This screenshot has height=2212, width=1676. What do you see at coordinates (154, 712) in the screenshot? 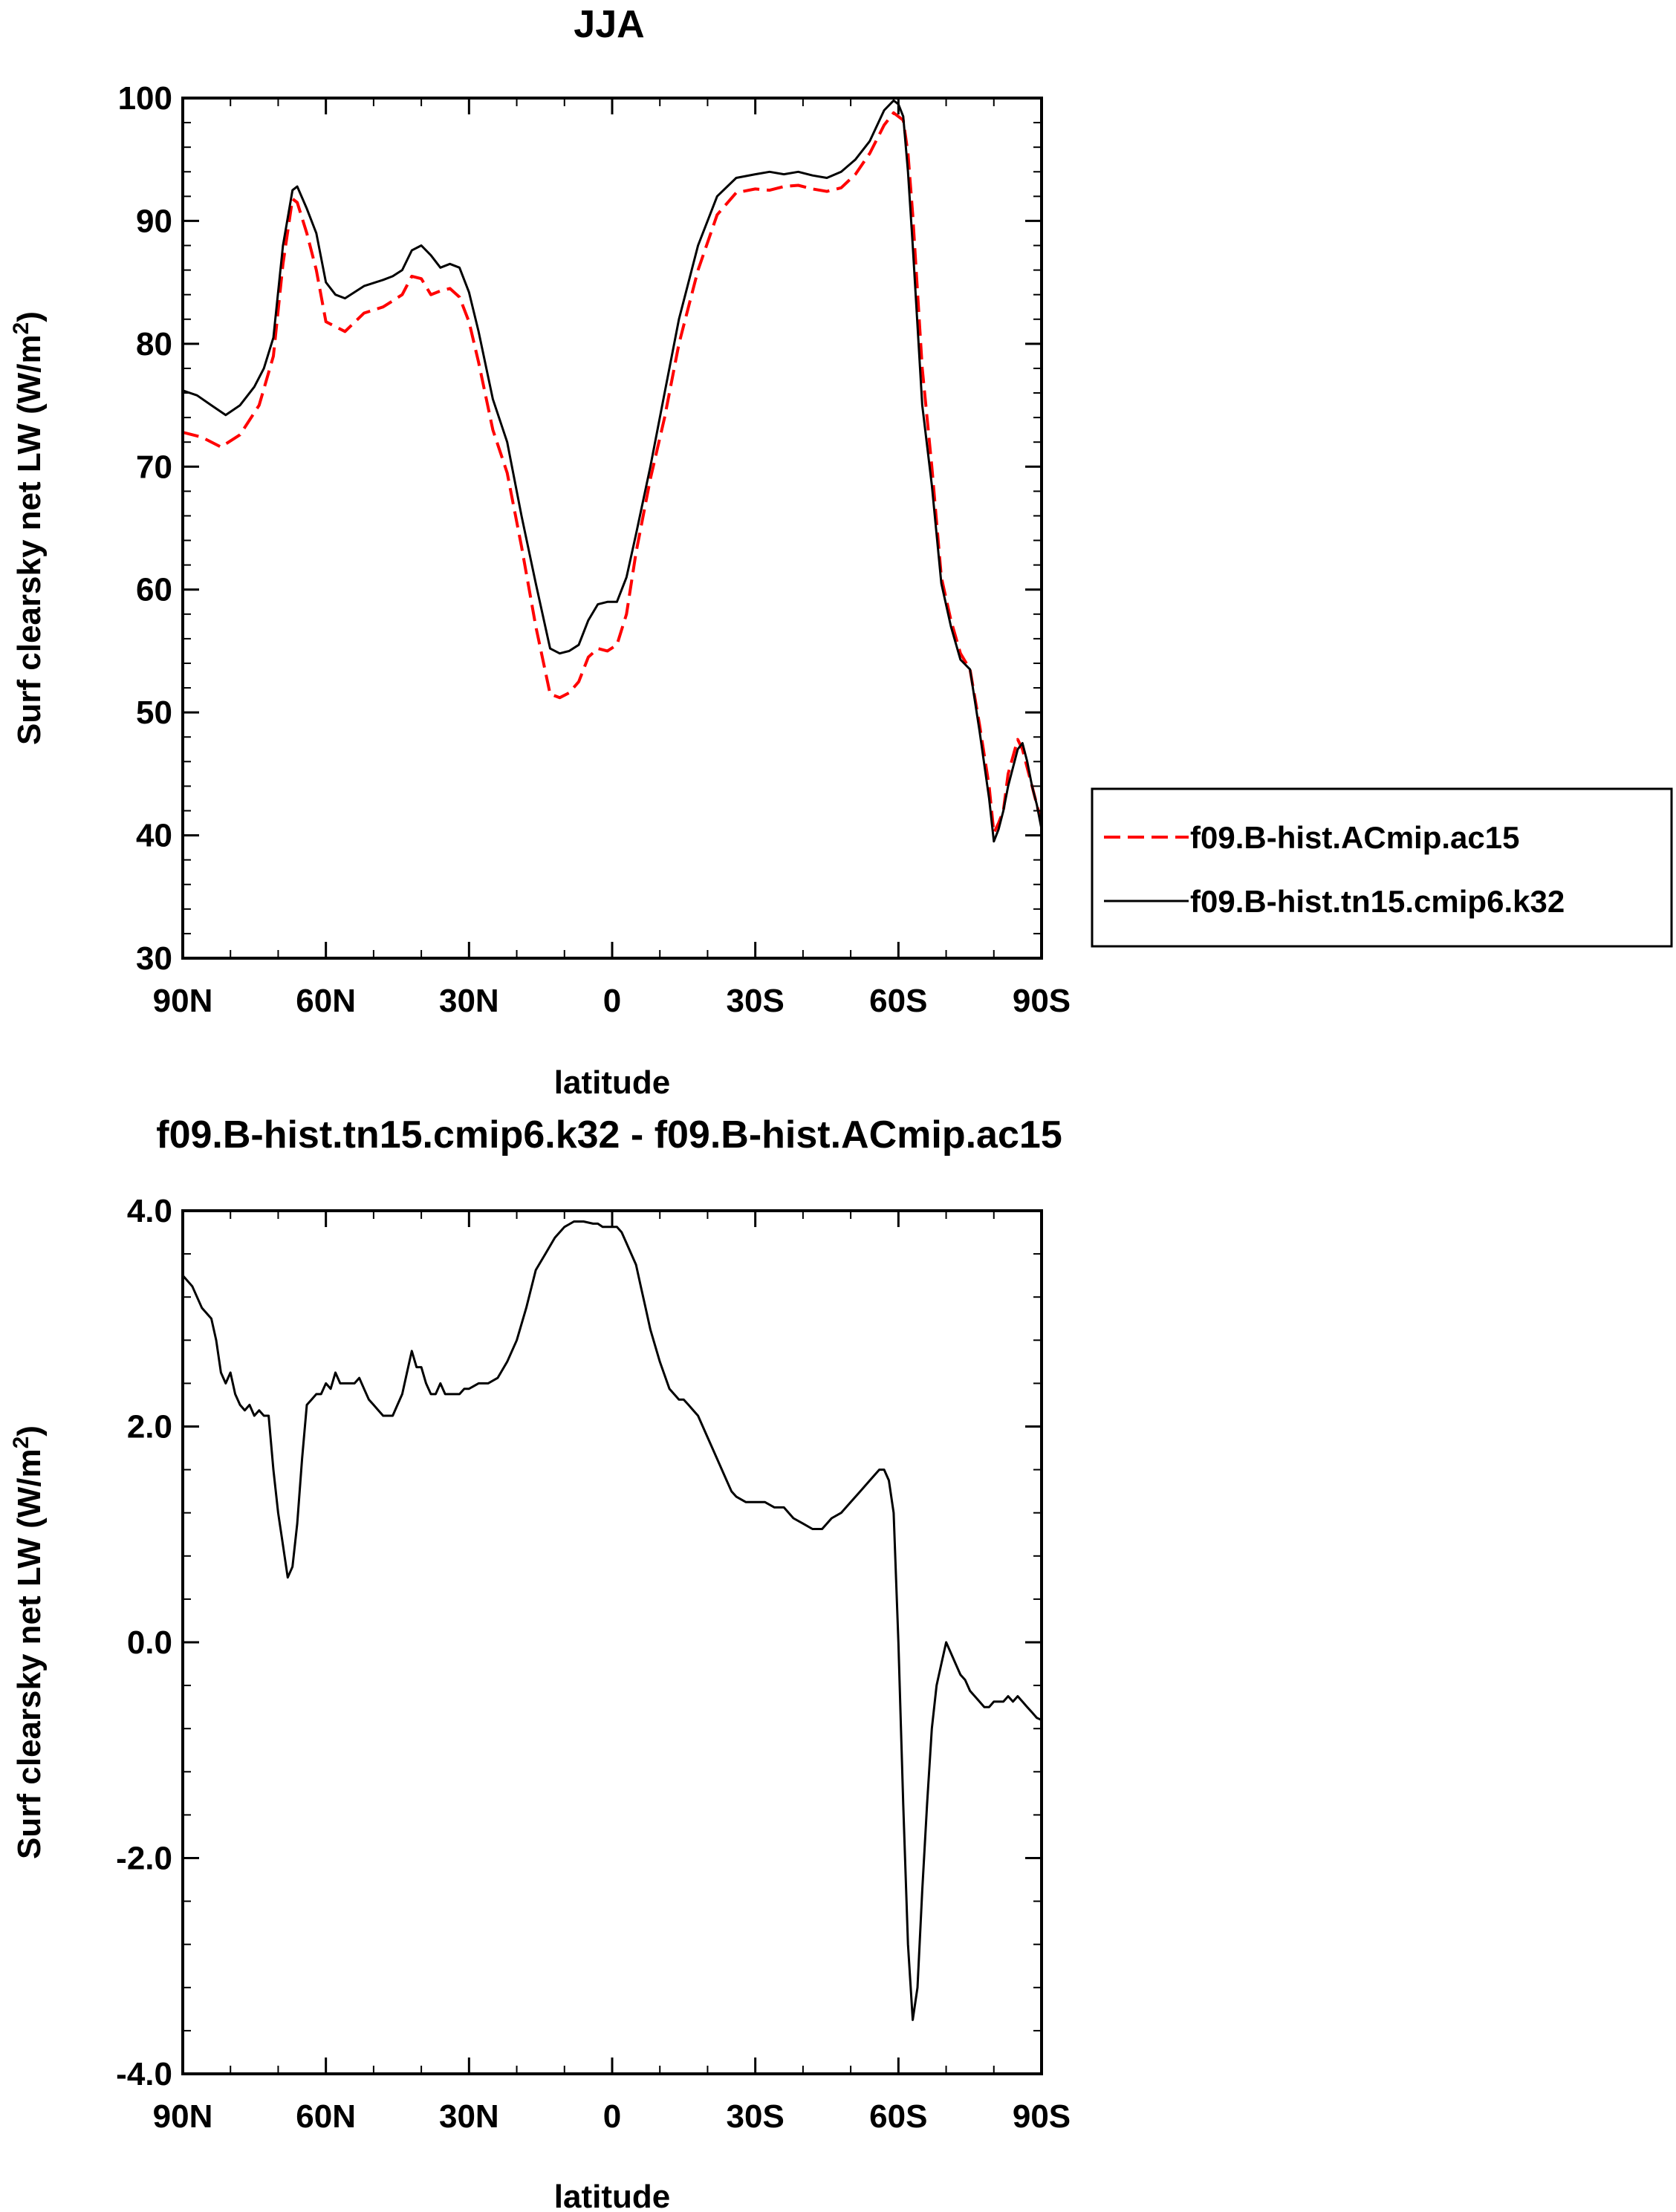
I see `y-tick-label: 50` at bounding box center [154, 712].